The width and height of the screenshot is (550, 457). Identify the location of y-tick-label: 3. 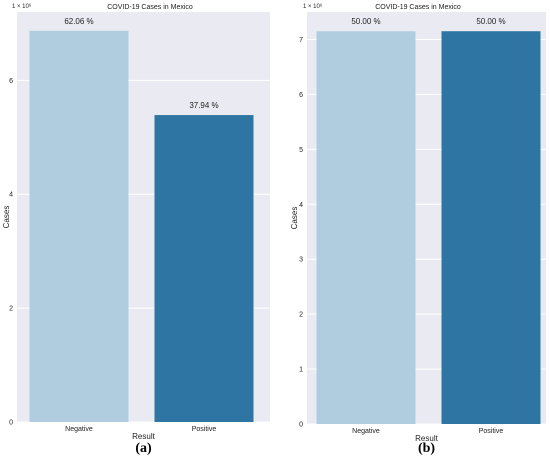
(301, 260).